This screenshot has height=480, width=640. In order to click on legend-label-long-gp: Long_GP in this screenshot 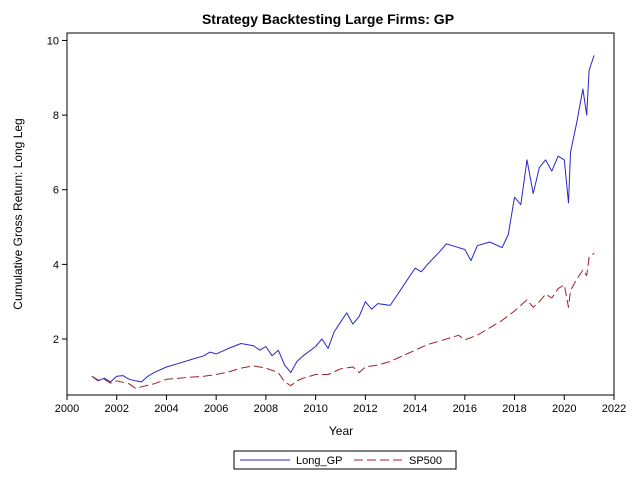, I will do `click(319, 461)`.